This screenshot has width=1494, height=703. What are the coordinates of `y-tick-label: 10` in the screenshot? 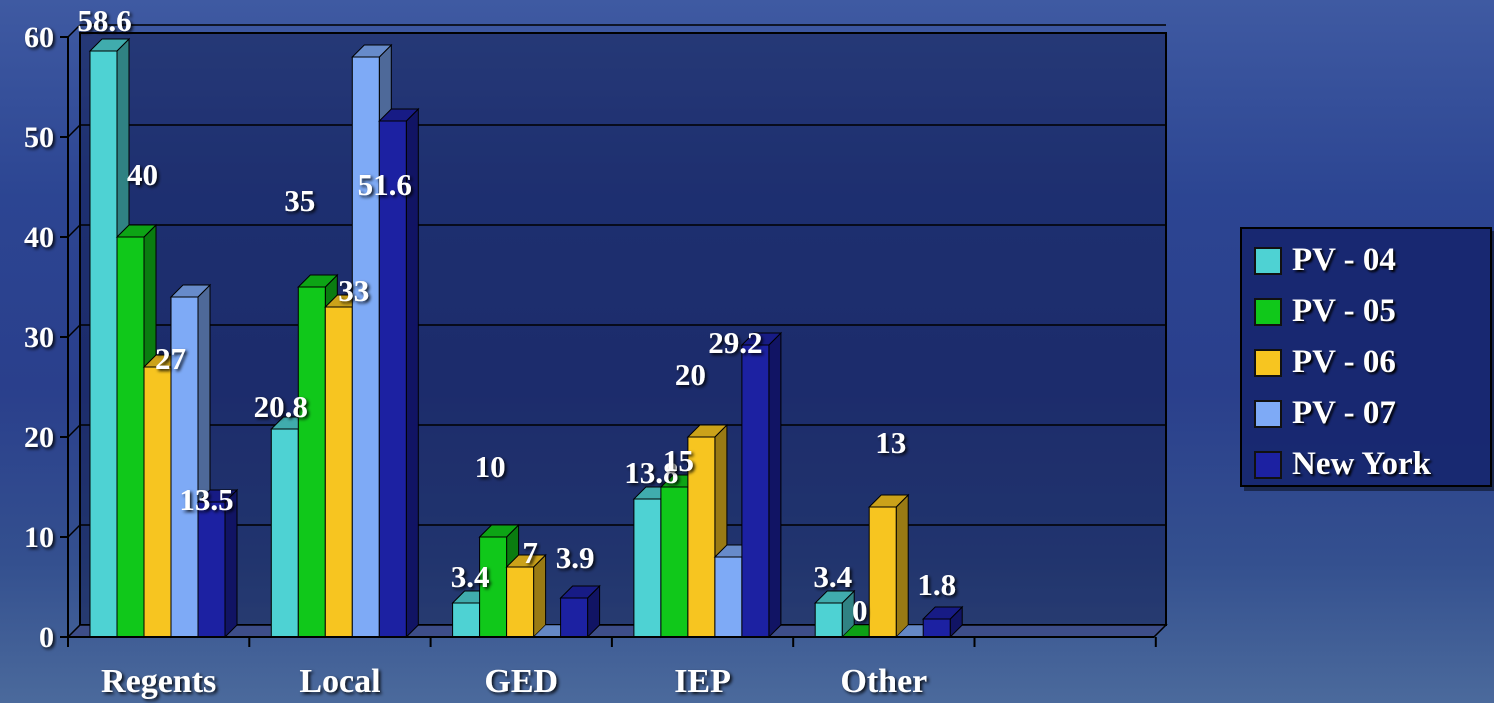 It's located at (39, 537).